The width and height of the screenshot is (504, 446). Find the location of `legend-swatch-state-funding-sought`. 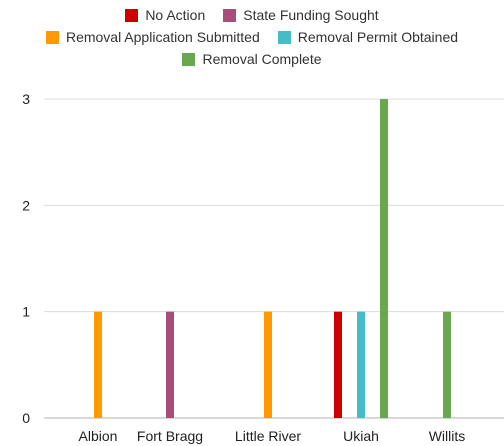

legend-swatch-state-funding-sought is located at coordinates (230, 15).